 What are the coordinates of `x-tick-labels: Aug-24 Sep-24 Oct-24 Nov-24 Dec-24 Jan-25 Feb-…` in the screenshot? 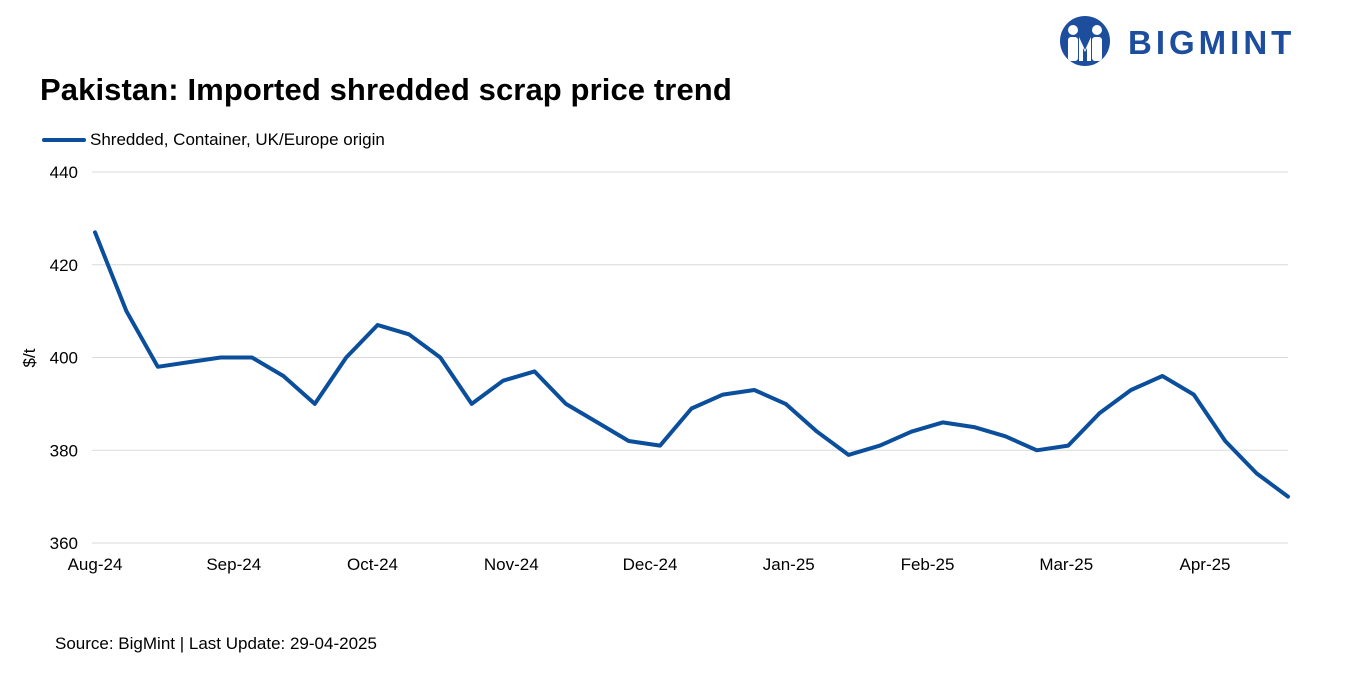 It's located at (649, 564).